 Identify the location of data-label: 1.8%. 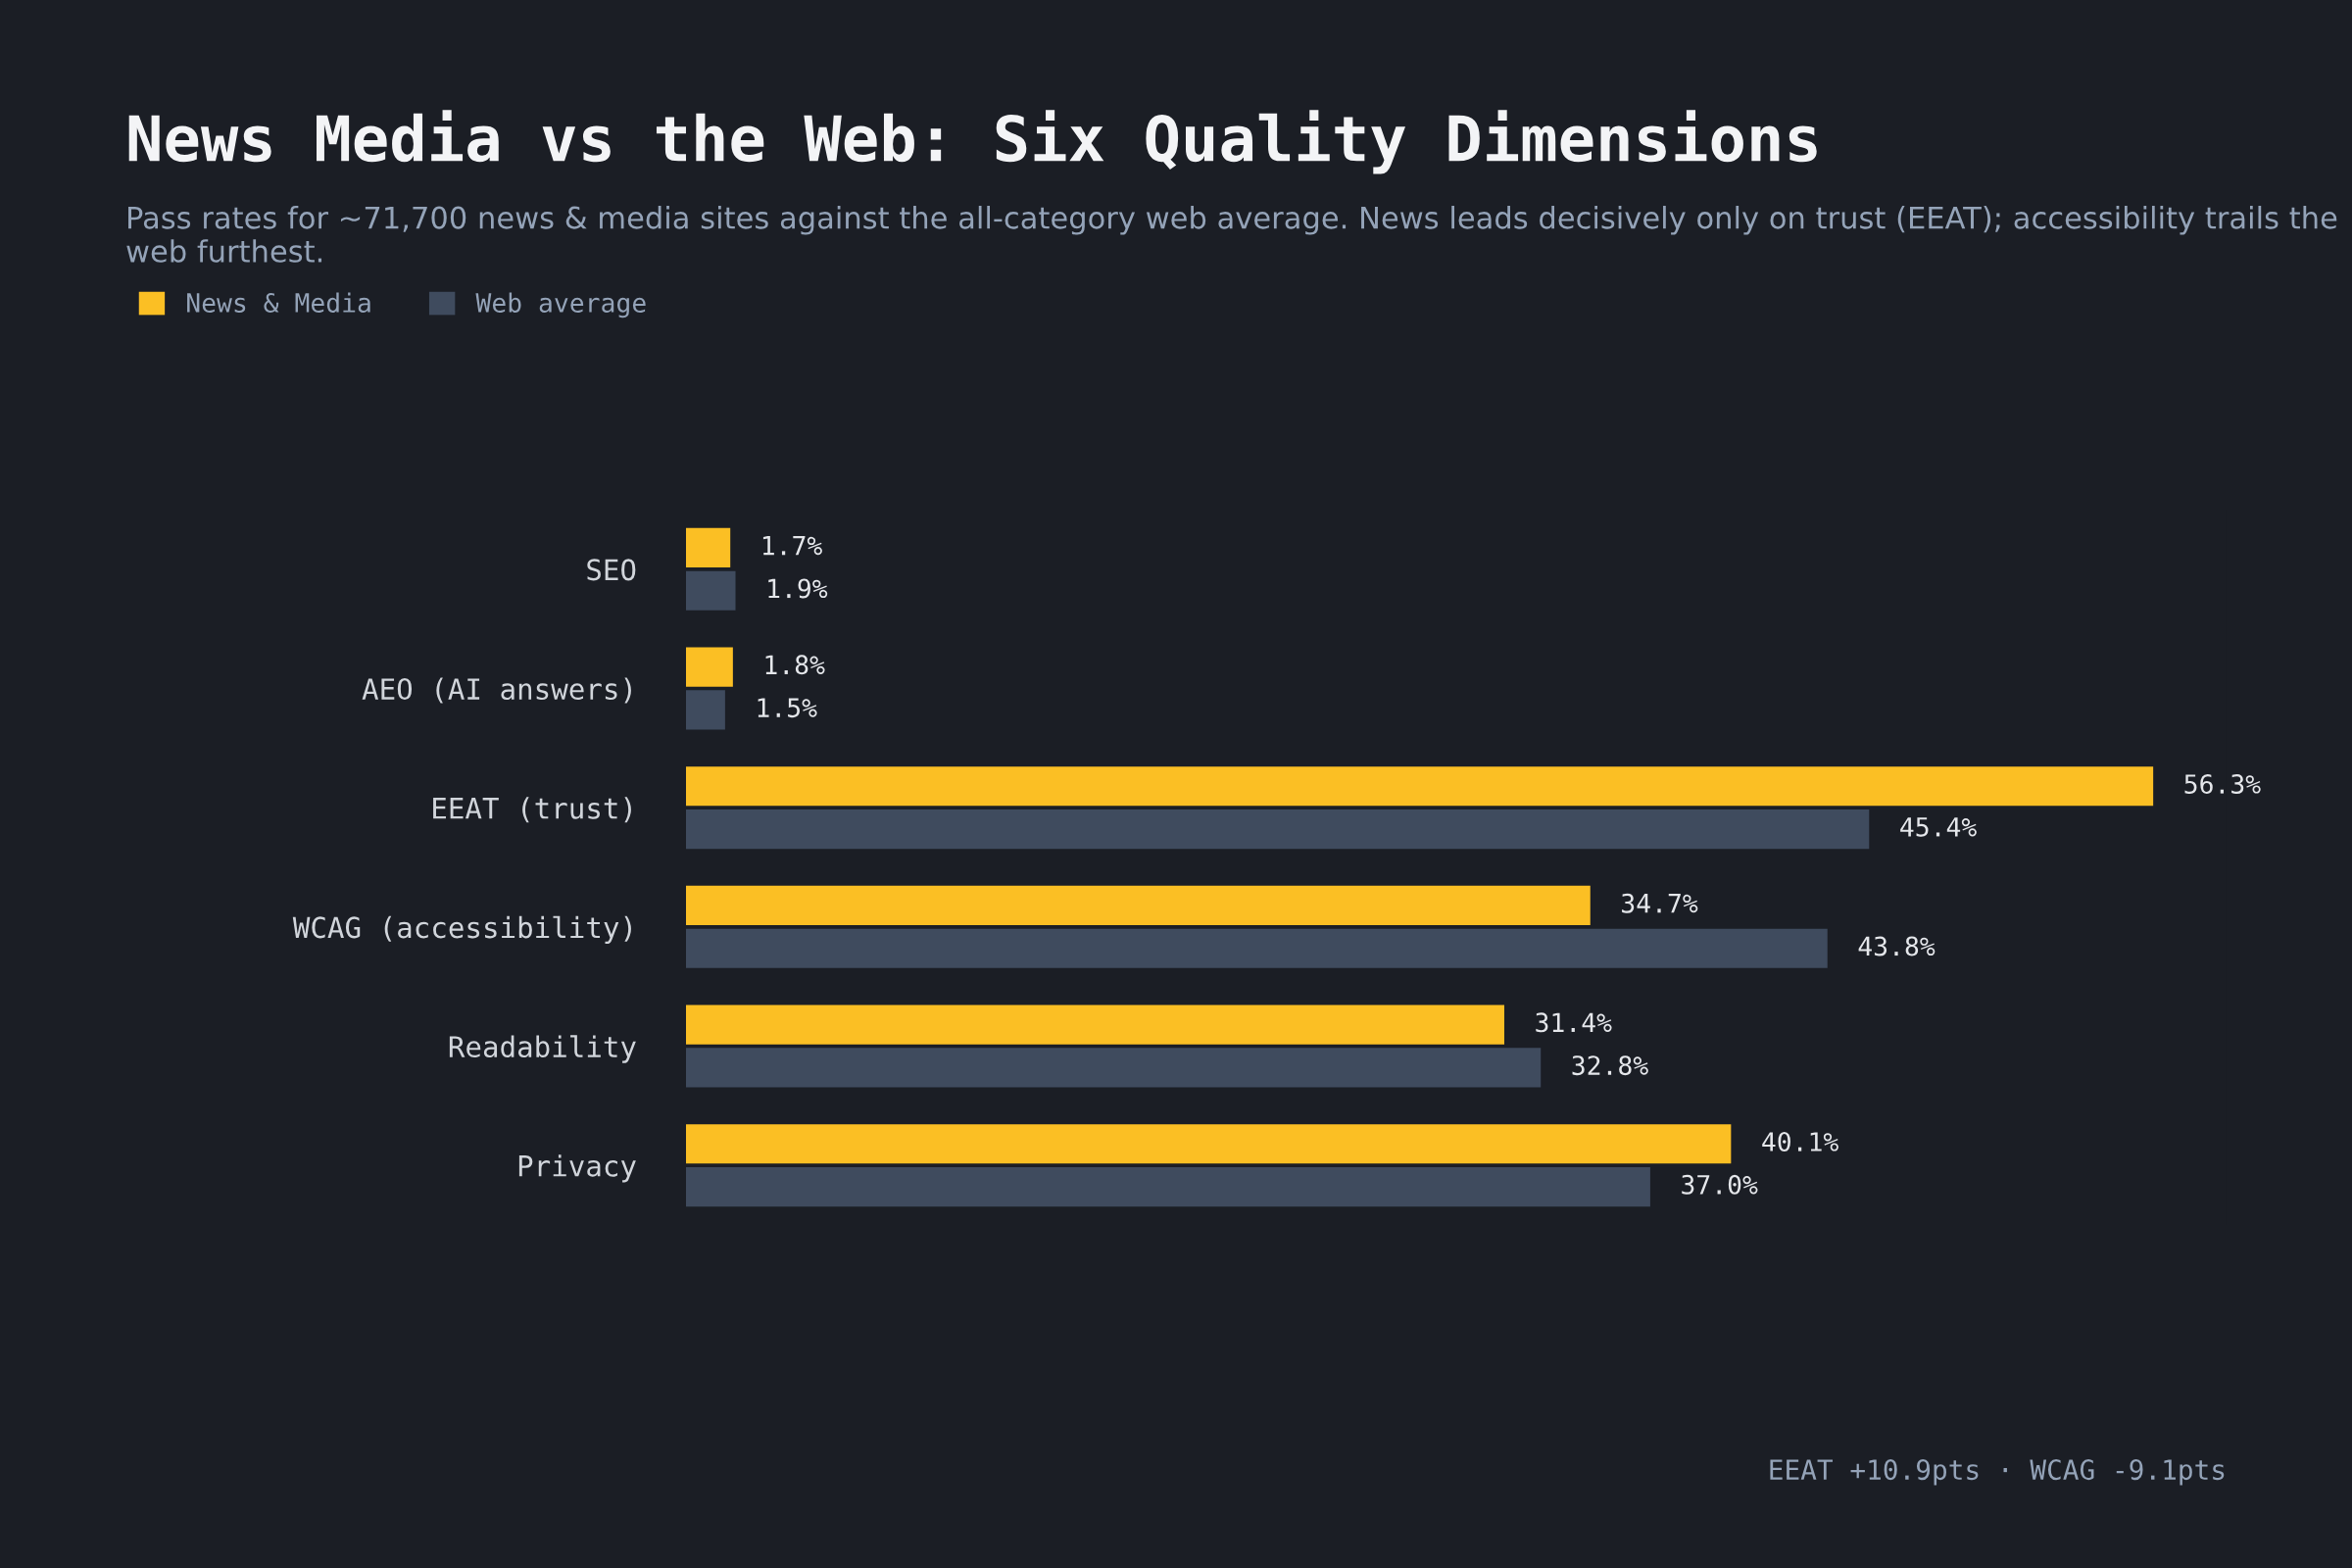
(795, 665).